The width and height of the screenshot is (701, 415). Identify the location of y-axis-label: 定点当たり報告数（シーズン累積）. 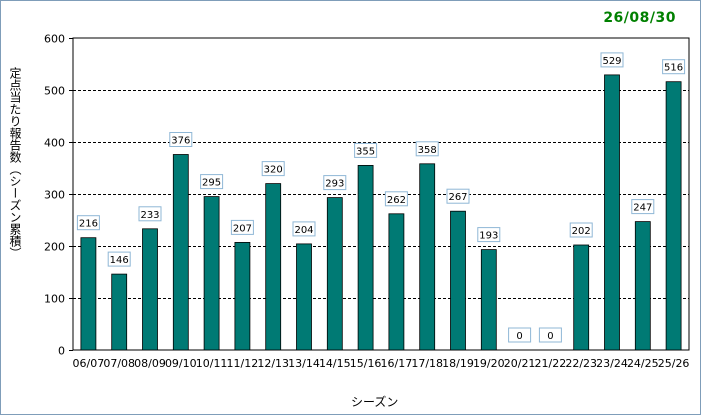
(15, 163).